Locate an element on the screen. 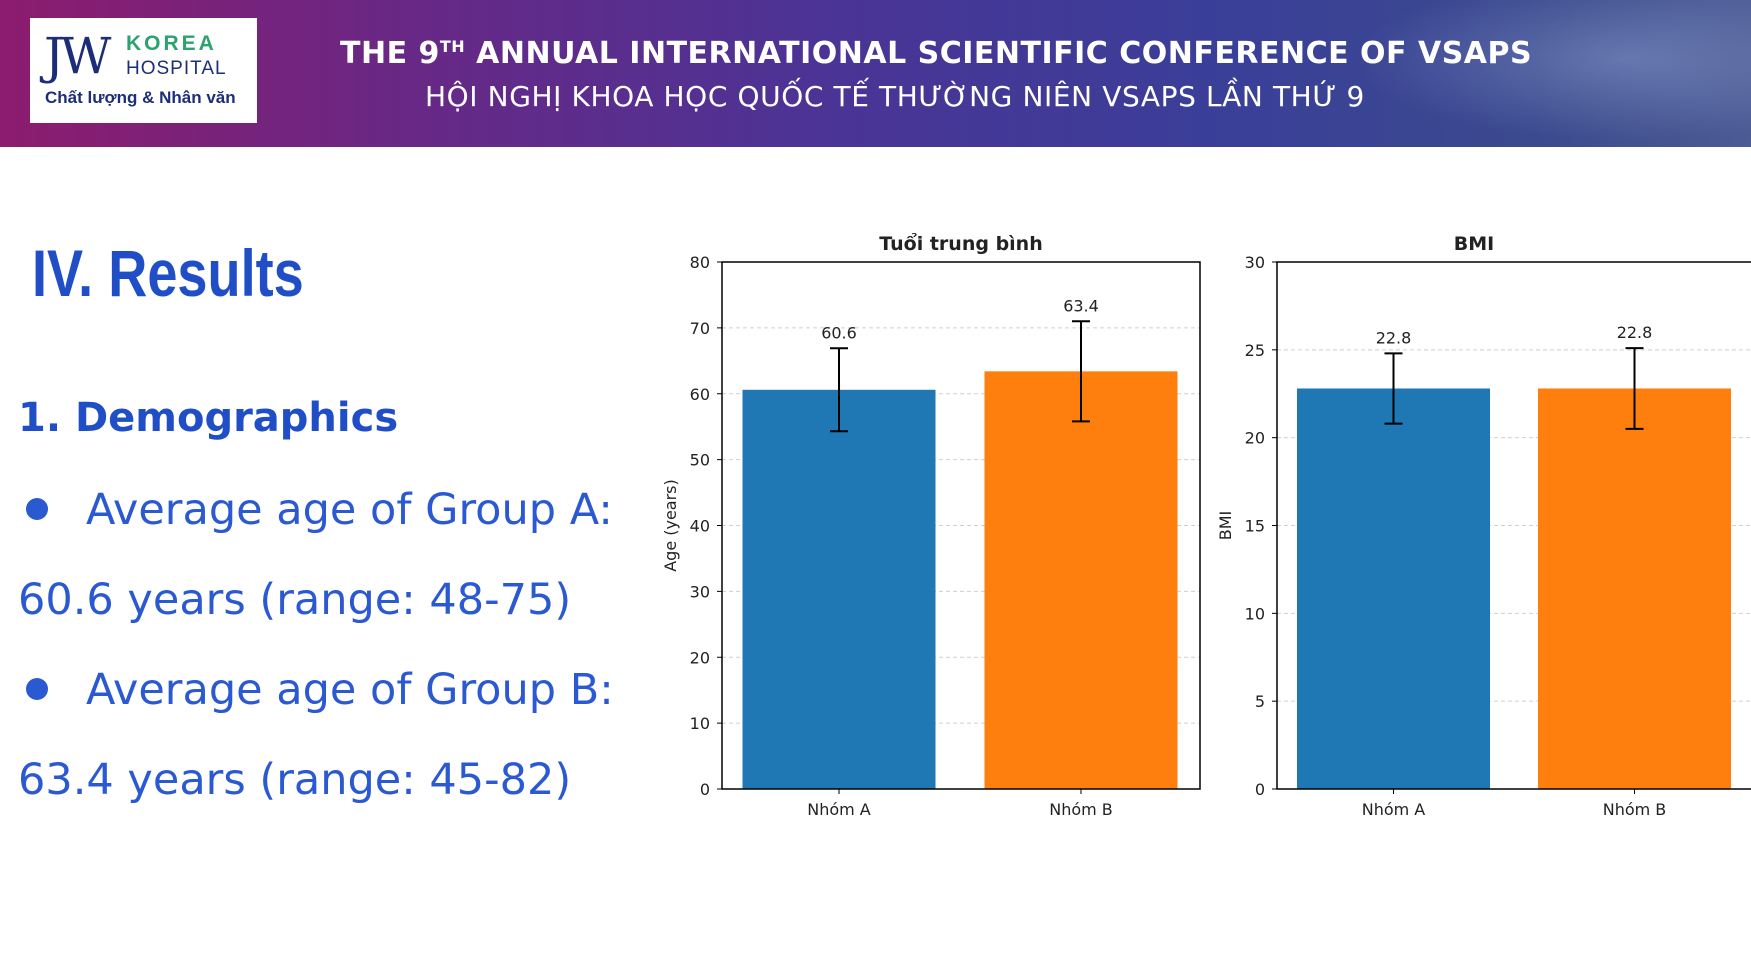 This screenshot has width=1751, height=959. hospital-logo: JW KOREA HOSPITAL Chất lượng & Nhân văn is located at coordinates (143, 70).